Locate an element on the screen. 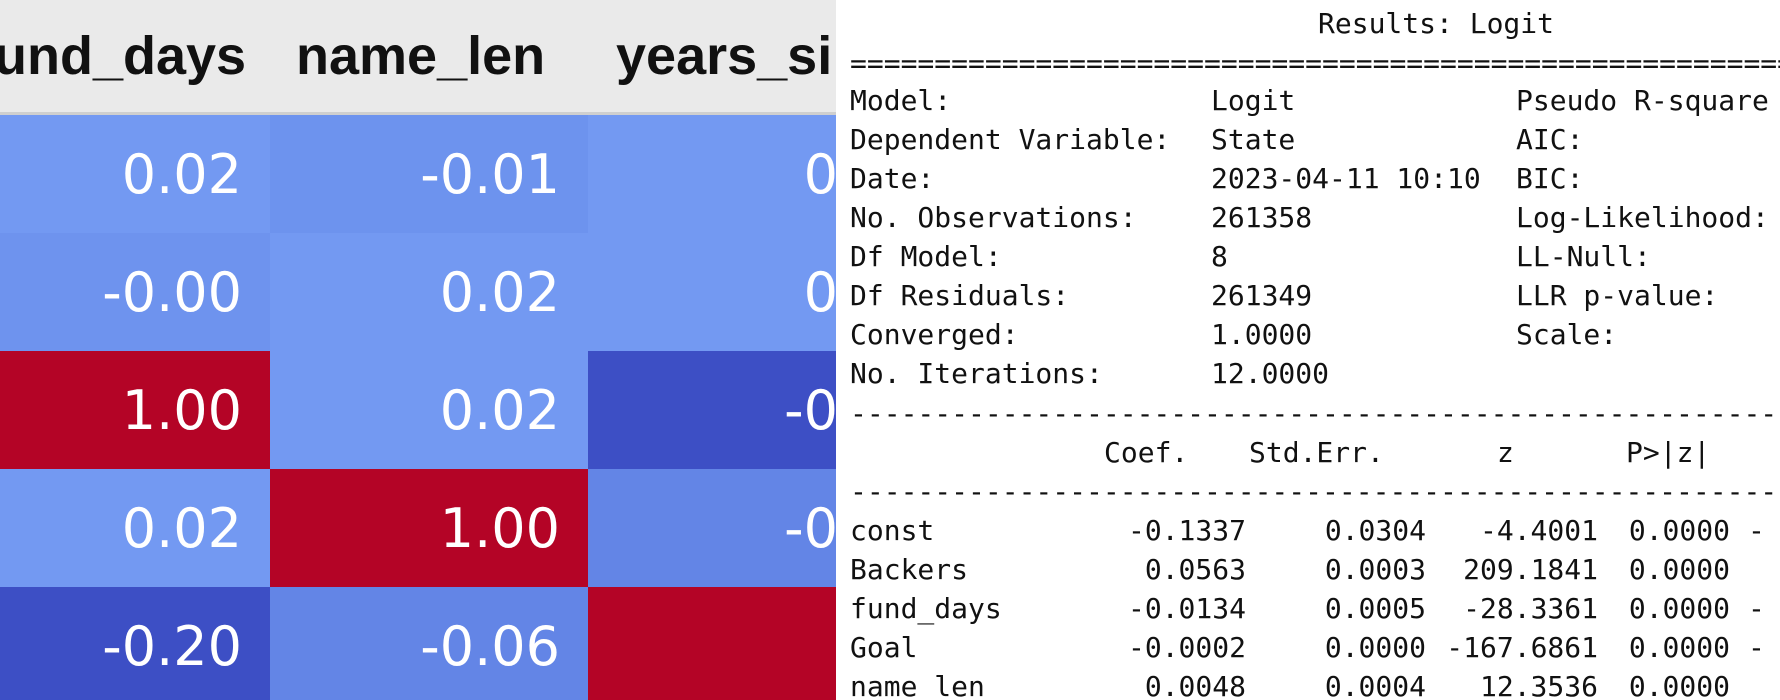 This screenshot has width=1780, height=700. table-cell is located at coordinates (712, 643).